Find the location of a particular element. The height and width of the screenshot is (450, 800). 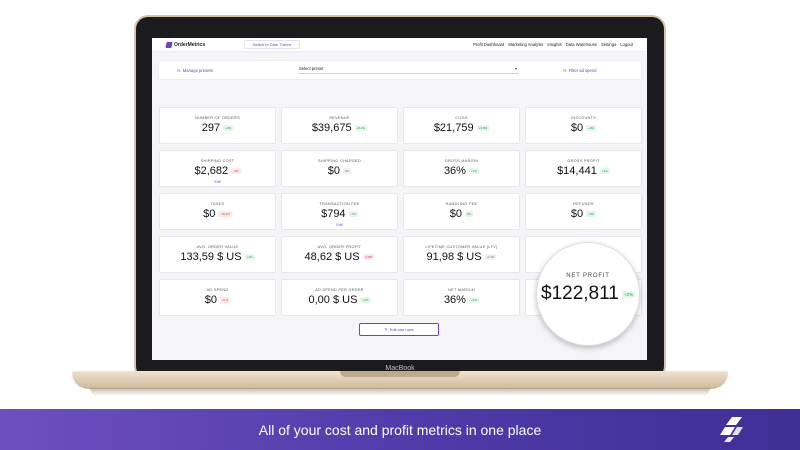

edit-stat-rows-button: ✎ Edit stat rows is located at coordinates (399, 329).